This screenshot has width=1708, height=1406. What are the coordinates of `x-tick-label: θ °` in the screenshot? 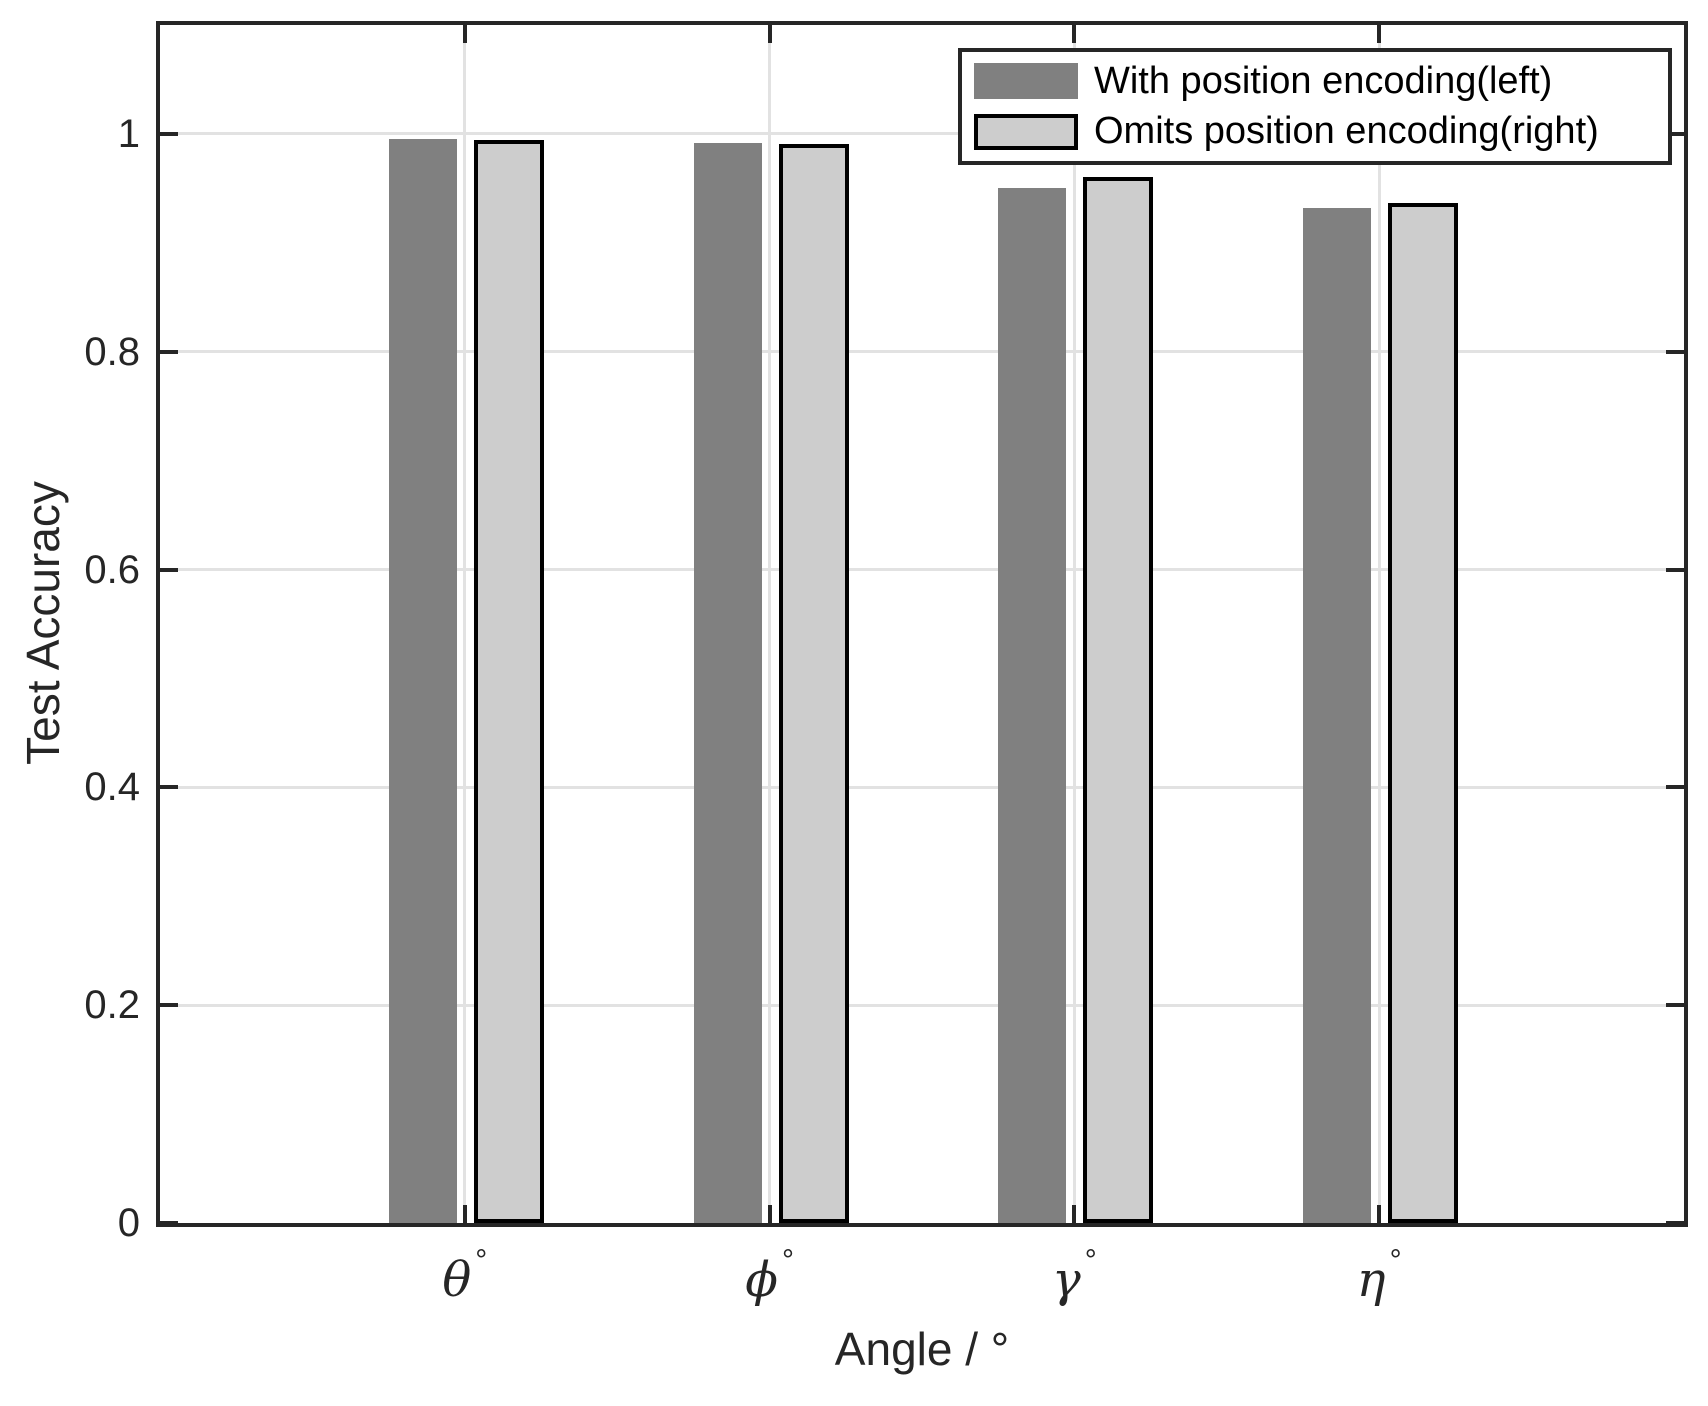 It's located at (465, 1276).